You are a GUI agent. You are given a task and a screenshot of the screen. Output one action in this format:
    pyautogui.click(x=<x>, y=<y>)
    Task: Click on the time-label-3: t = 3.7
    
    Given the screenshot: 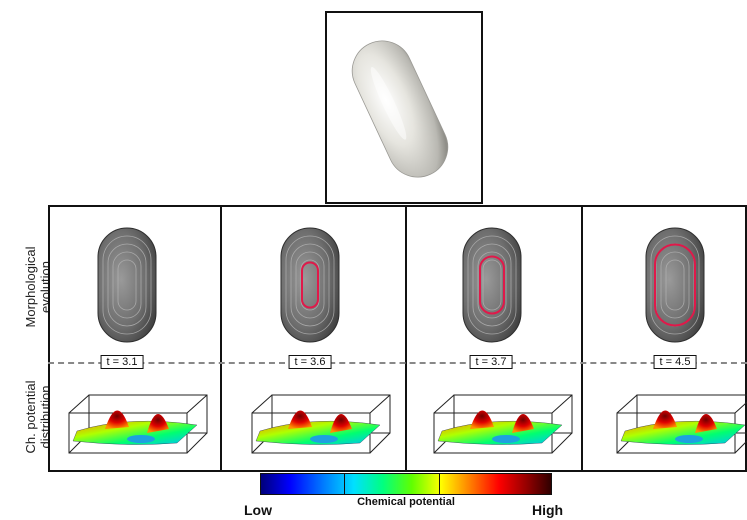 What is the action you would take?
    pyautogui.click(x=491, y=362)
    